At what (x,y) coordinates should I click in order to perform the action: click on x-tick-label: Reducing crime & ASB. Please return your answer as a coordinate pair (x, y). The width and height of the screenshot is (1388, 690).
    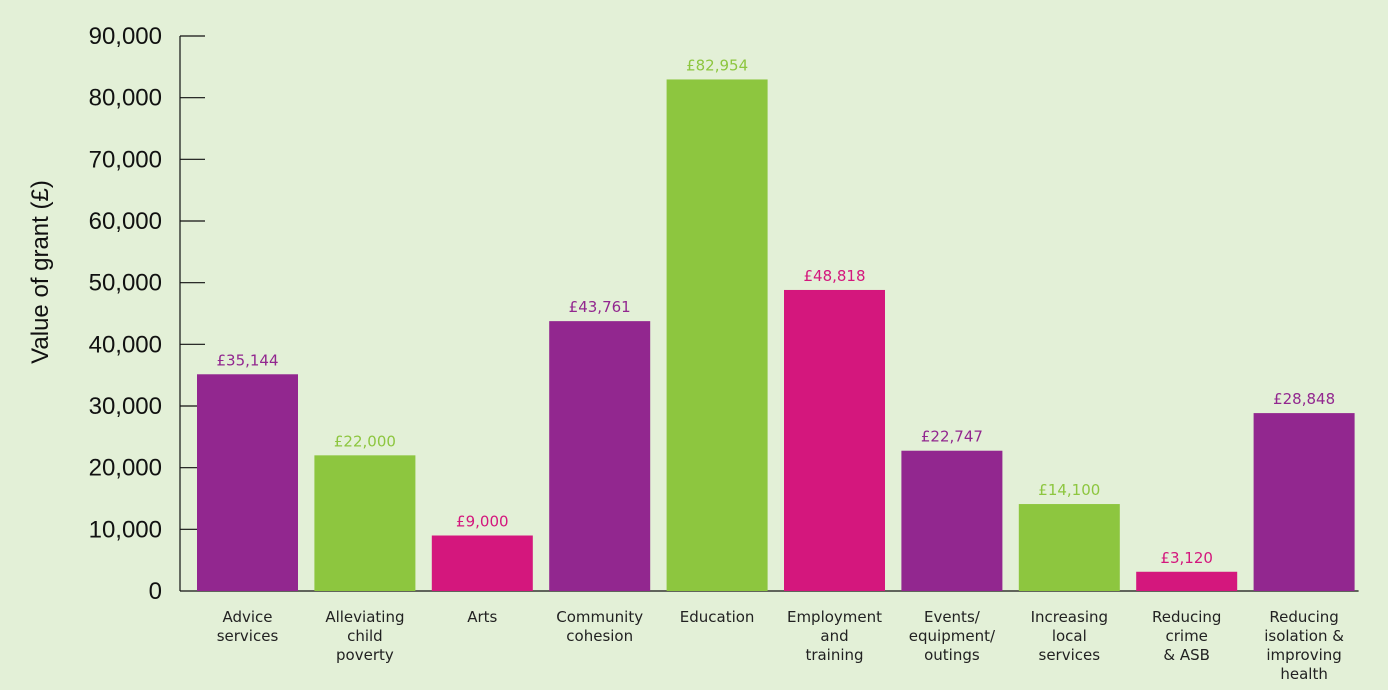
    Looking at the image, I should click on (1186, 636).